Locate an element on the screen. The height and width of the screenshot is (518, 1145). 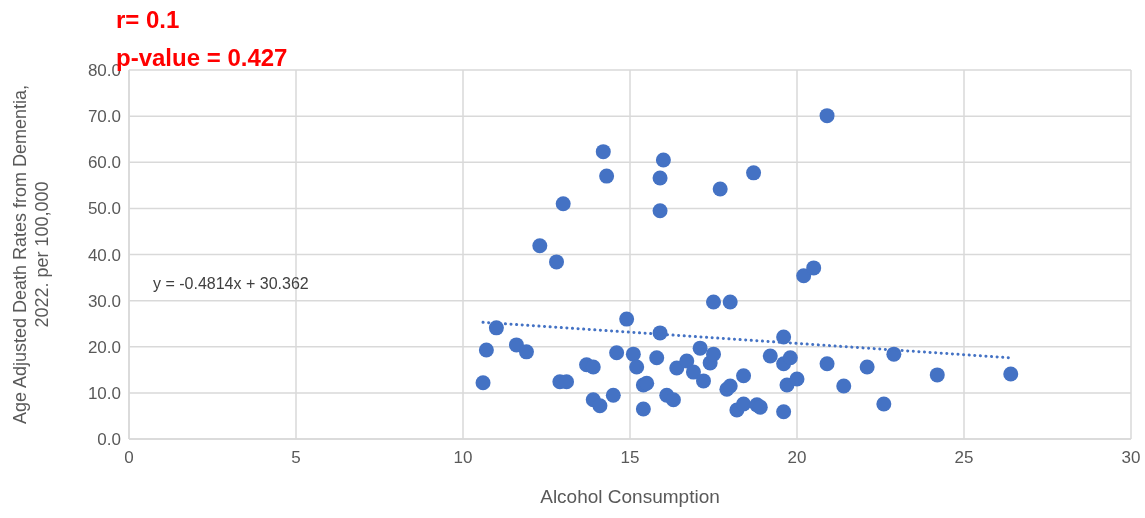
x-tick-label: 5 is located at coordinates (296, 457).